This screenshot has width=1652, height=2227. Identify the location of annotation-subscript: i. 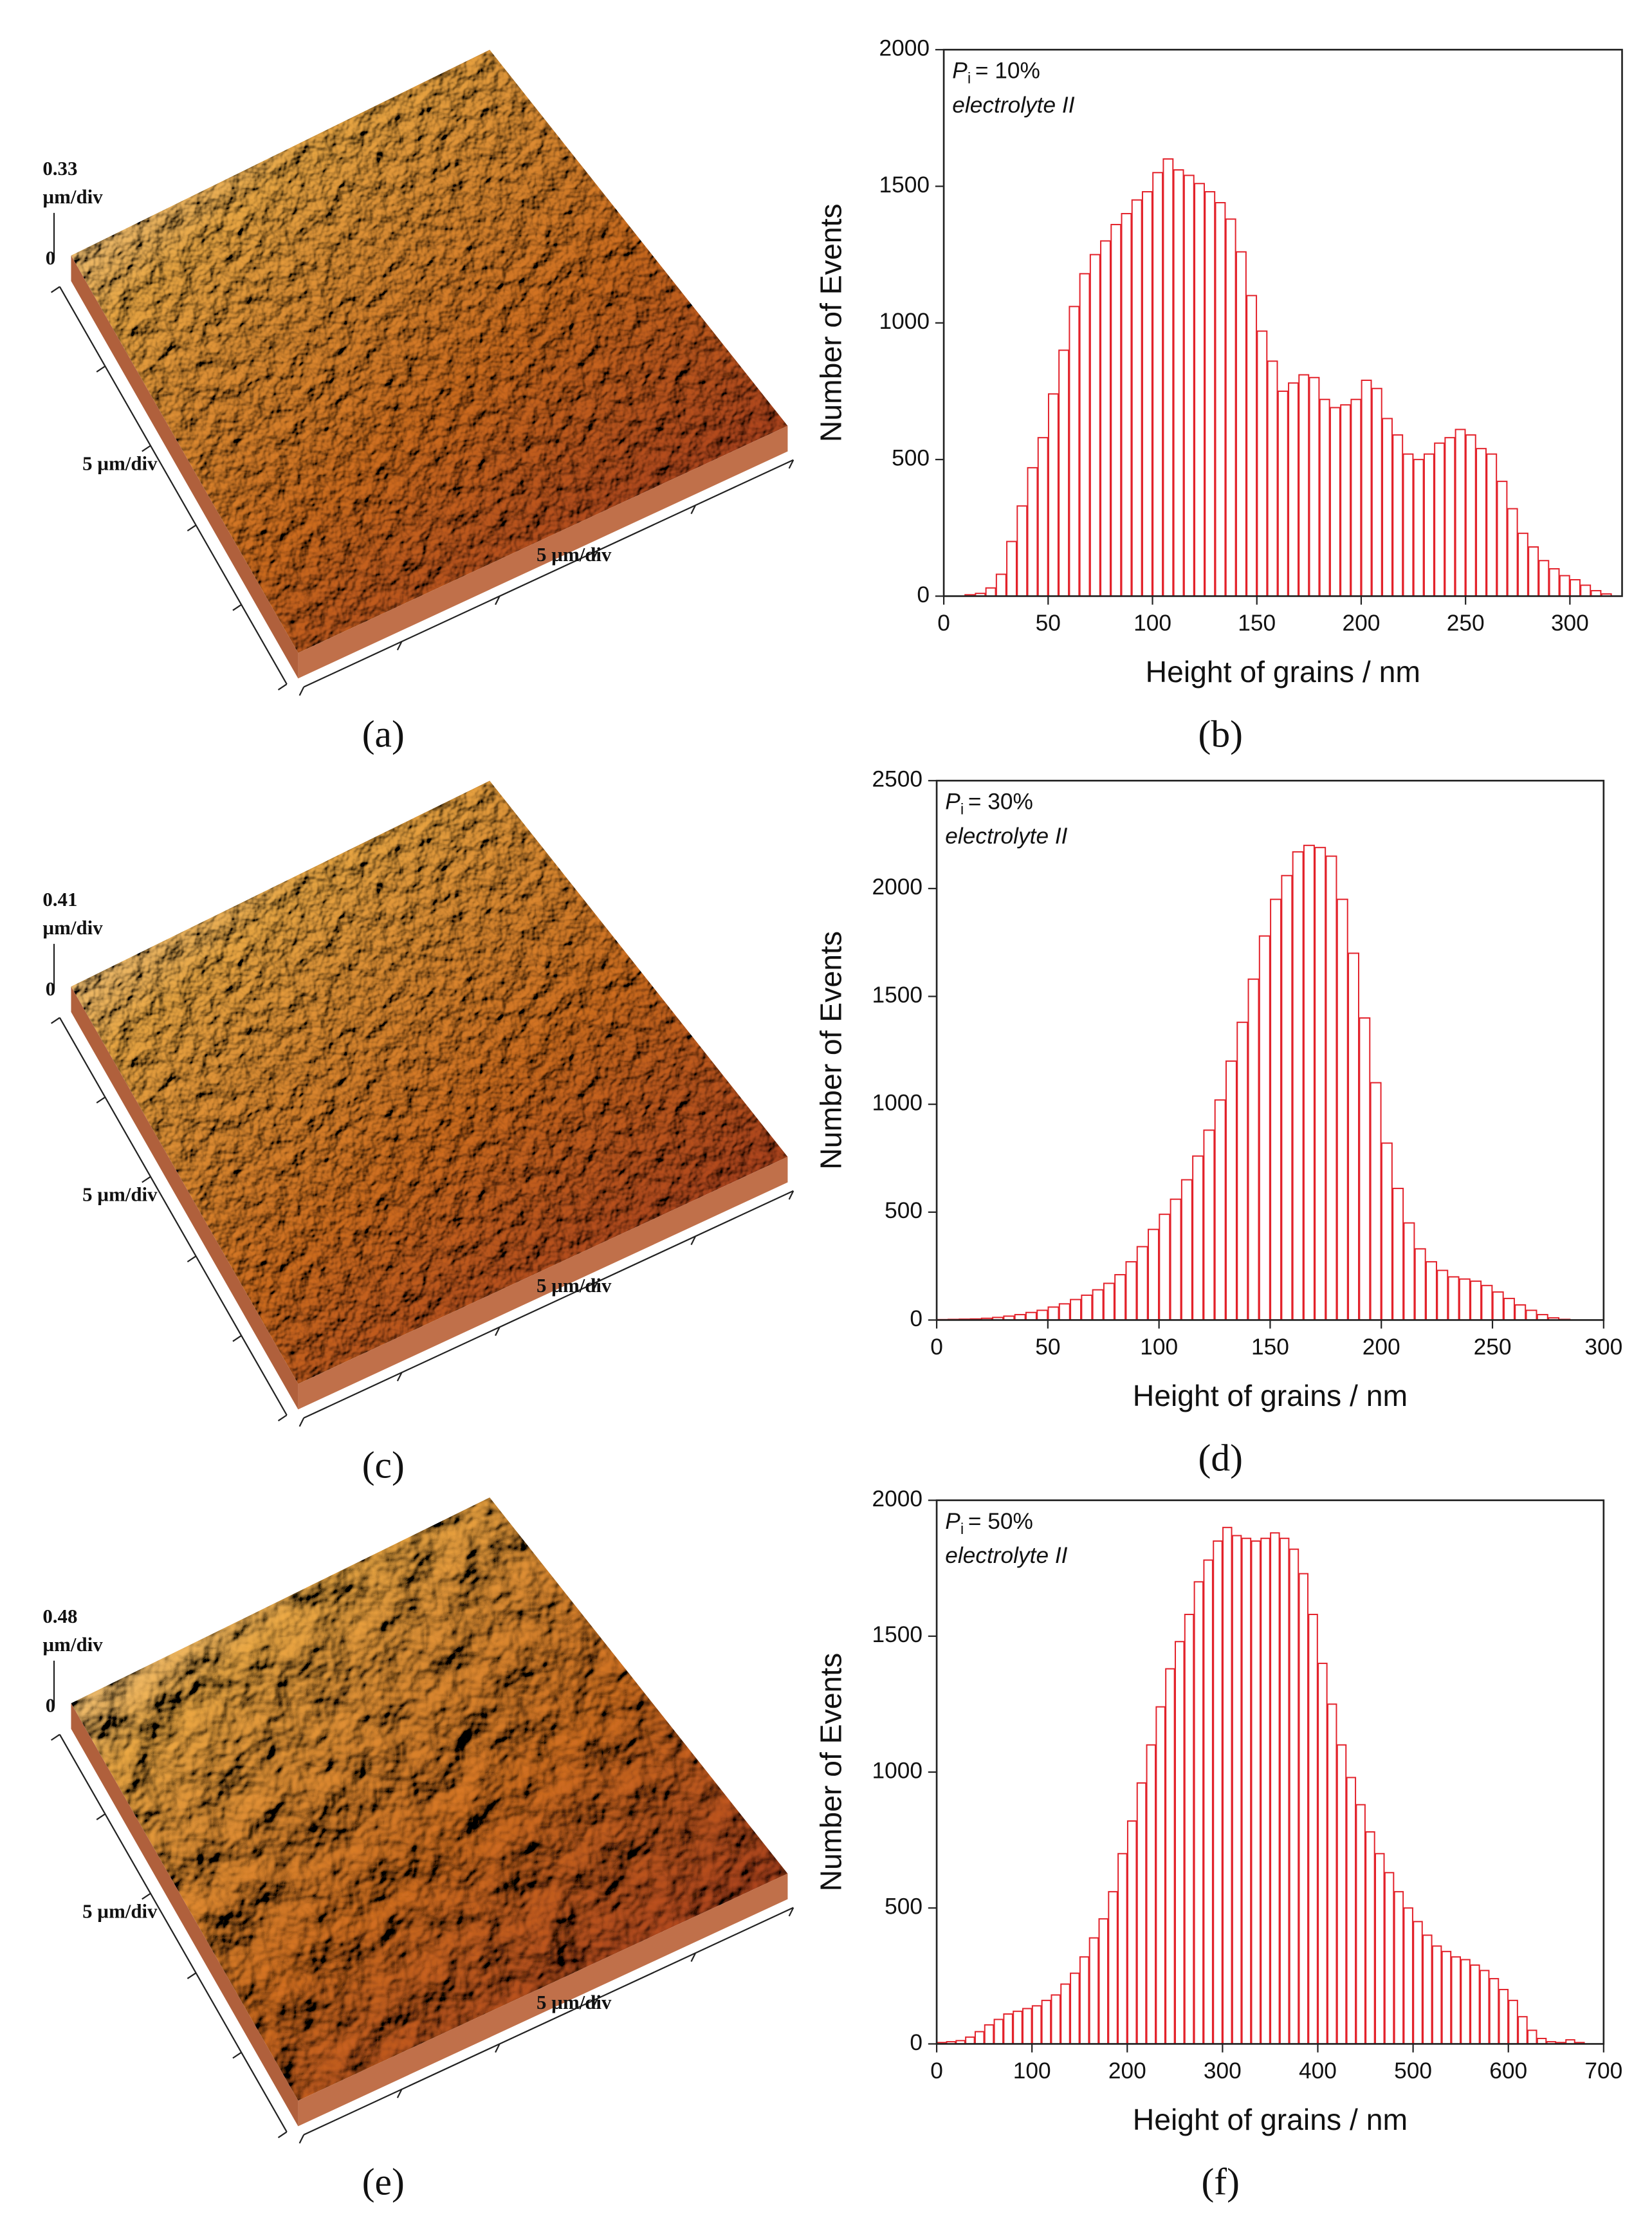
(962, 1529).